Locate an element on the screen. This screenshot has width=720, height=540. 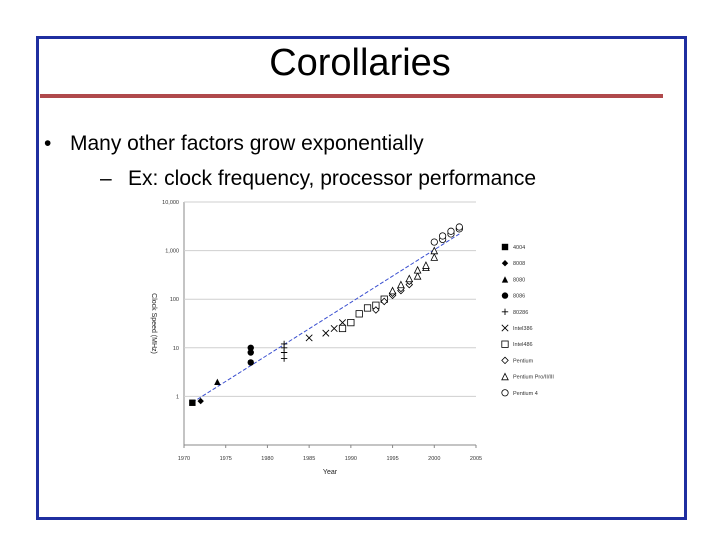
legend-label: 8086 is located at coordinates (519, 297).